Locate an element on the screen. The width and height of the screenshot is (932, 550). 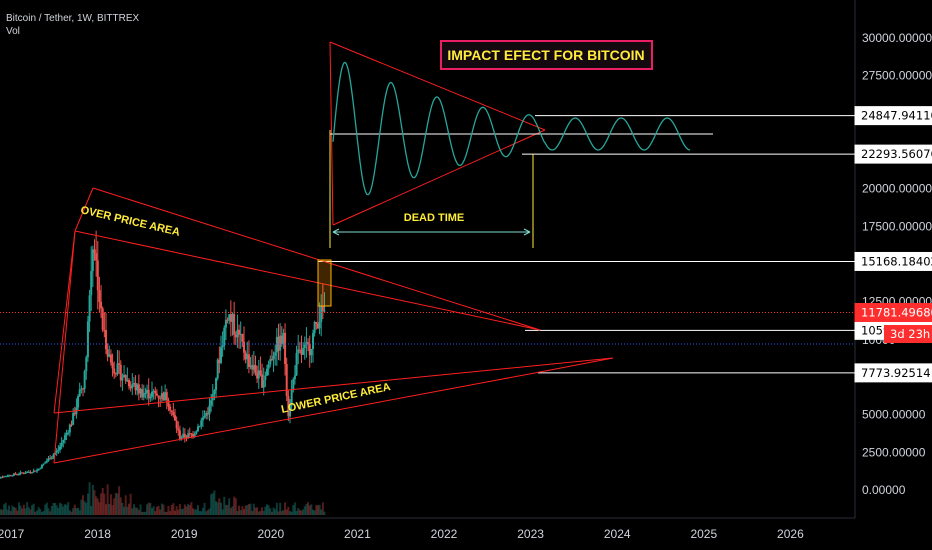
y-tick-label: 2500.00000 is located at coordinates (894, 452).